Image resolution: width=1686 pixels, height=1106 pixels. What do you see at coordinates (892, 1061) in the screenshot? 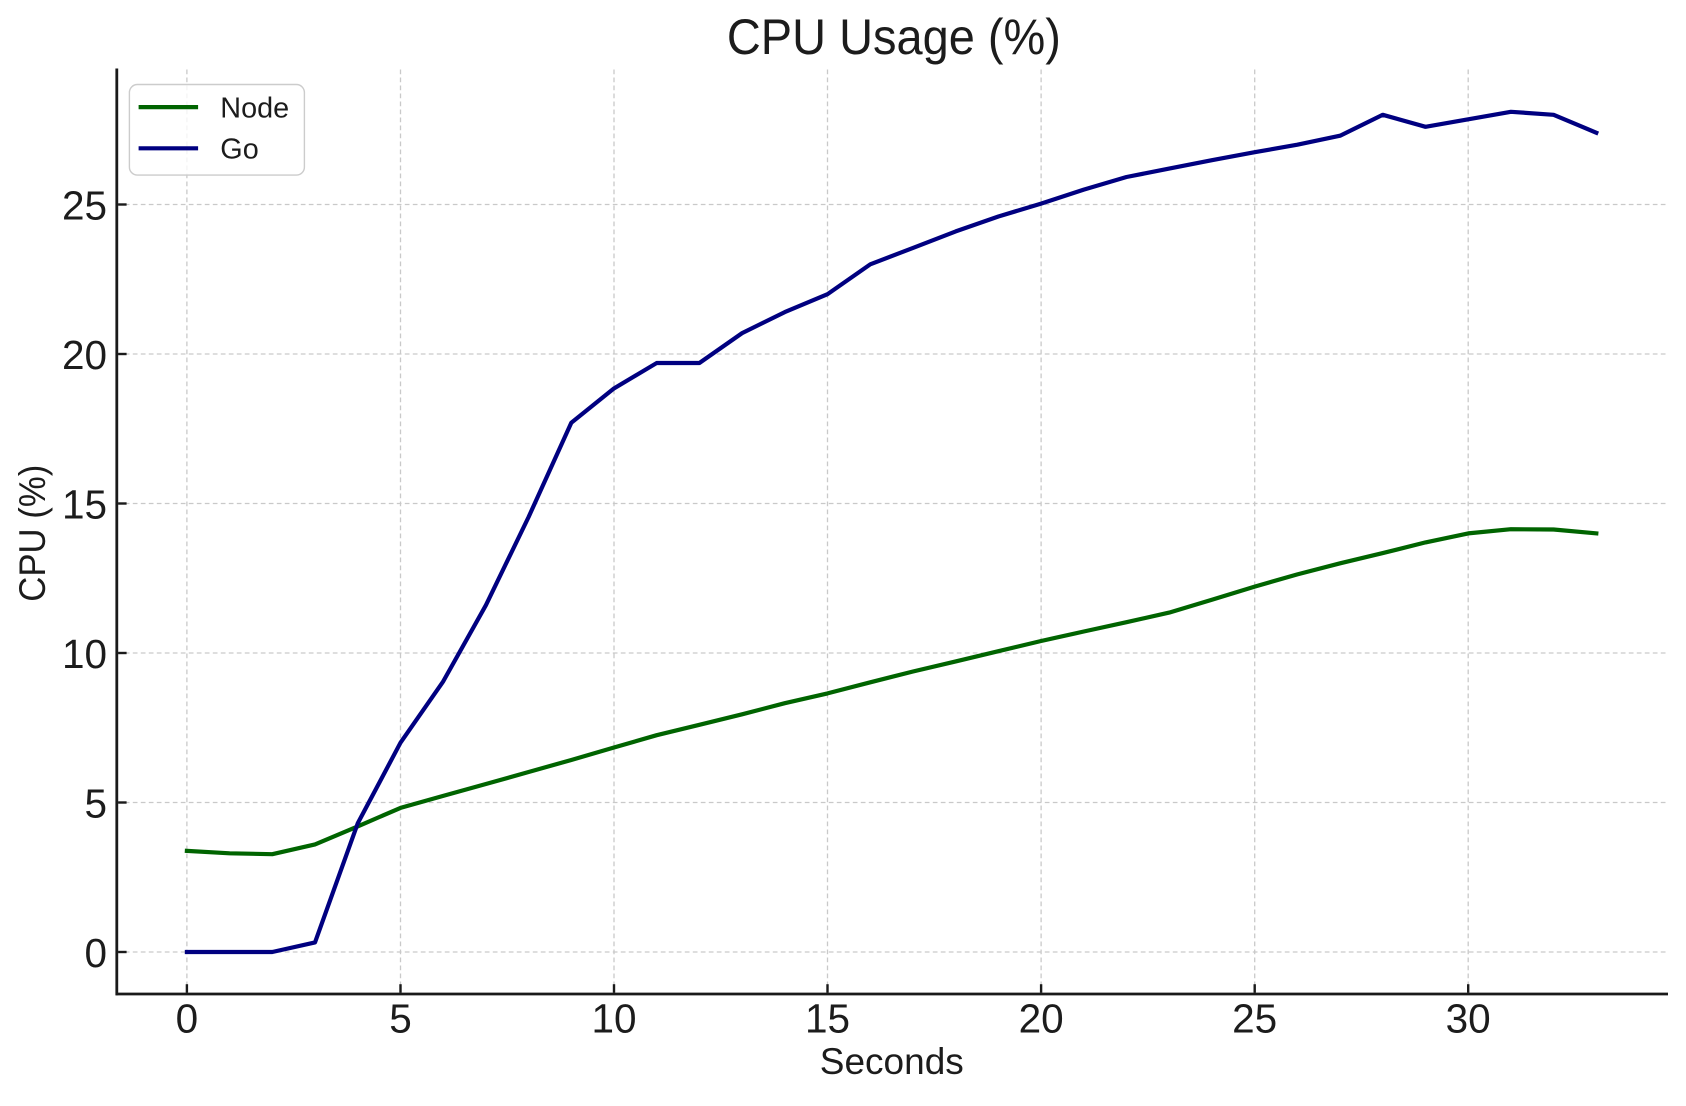
I see `svg-text: Seconds` at bounding box center [892, 1061].